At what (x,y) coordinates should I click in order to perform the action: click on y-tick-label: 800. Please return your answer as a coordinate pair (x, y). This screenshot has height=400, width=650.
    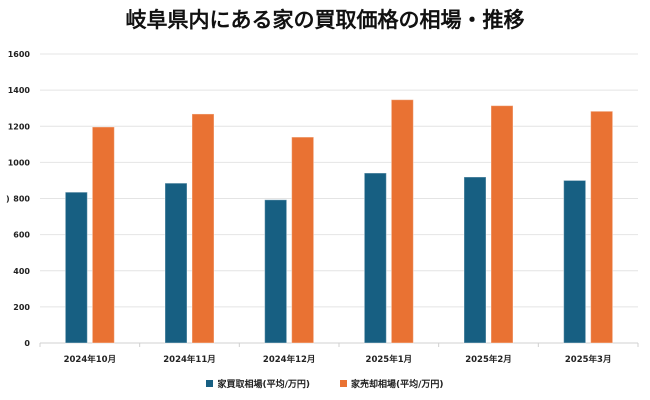
    Looking at the image, I should click on (21, 199).